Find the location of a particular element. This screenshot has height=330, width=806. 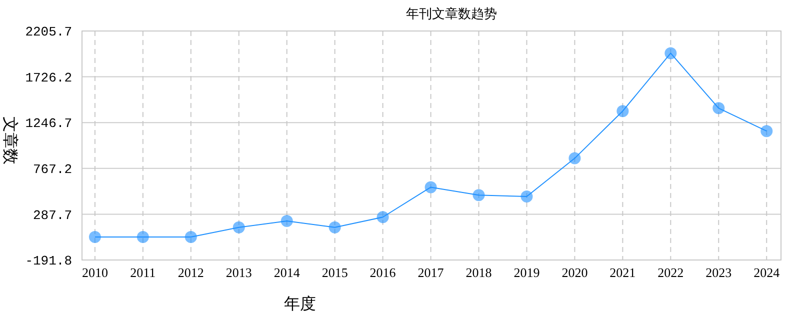

y-tick-label: 287.7 is located at coordinates (52, 215).